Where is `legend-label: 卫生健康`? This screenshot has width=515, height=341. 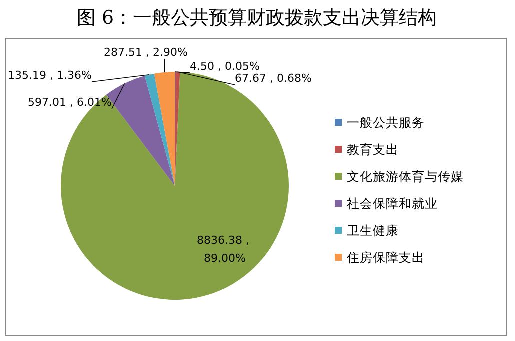 legend-label: 卫生健康 is located at coordinates (373, 230).